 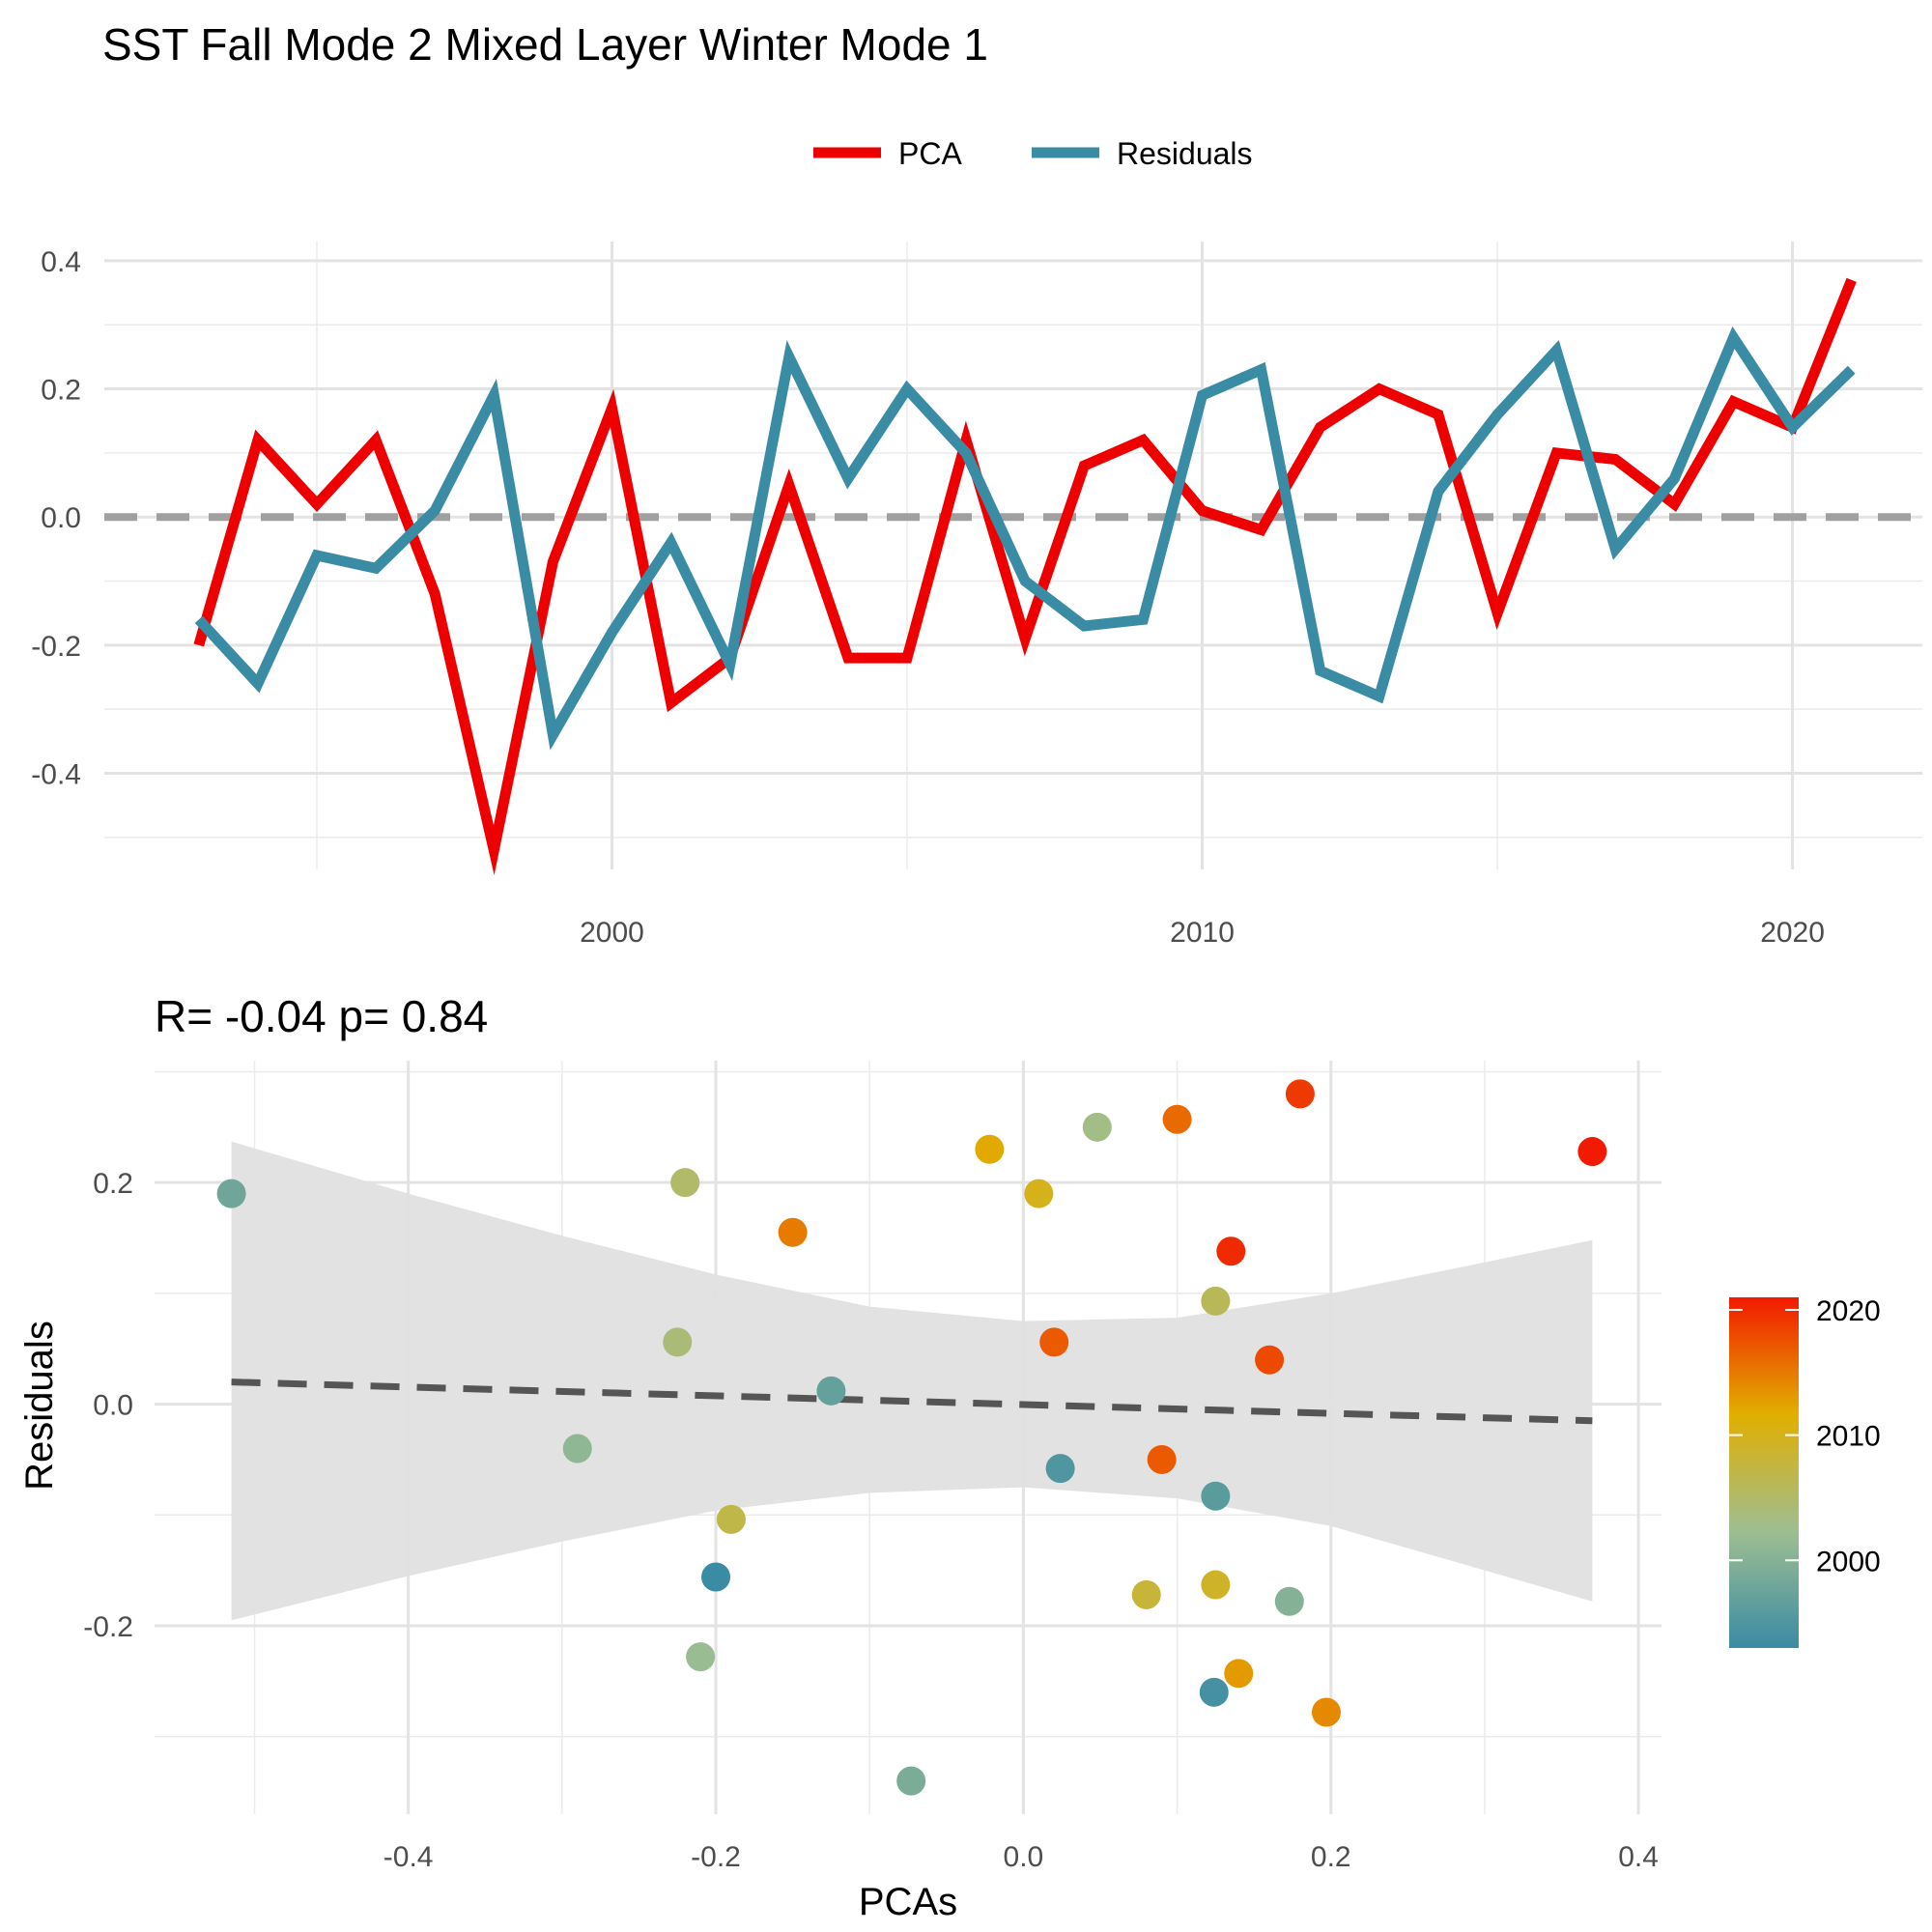 I want to click on colorbar-tick-label: 2000, so click(x=1848, y=1561).